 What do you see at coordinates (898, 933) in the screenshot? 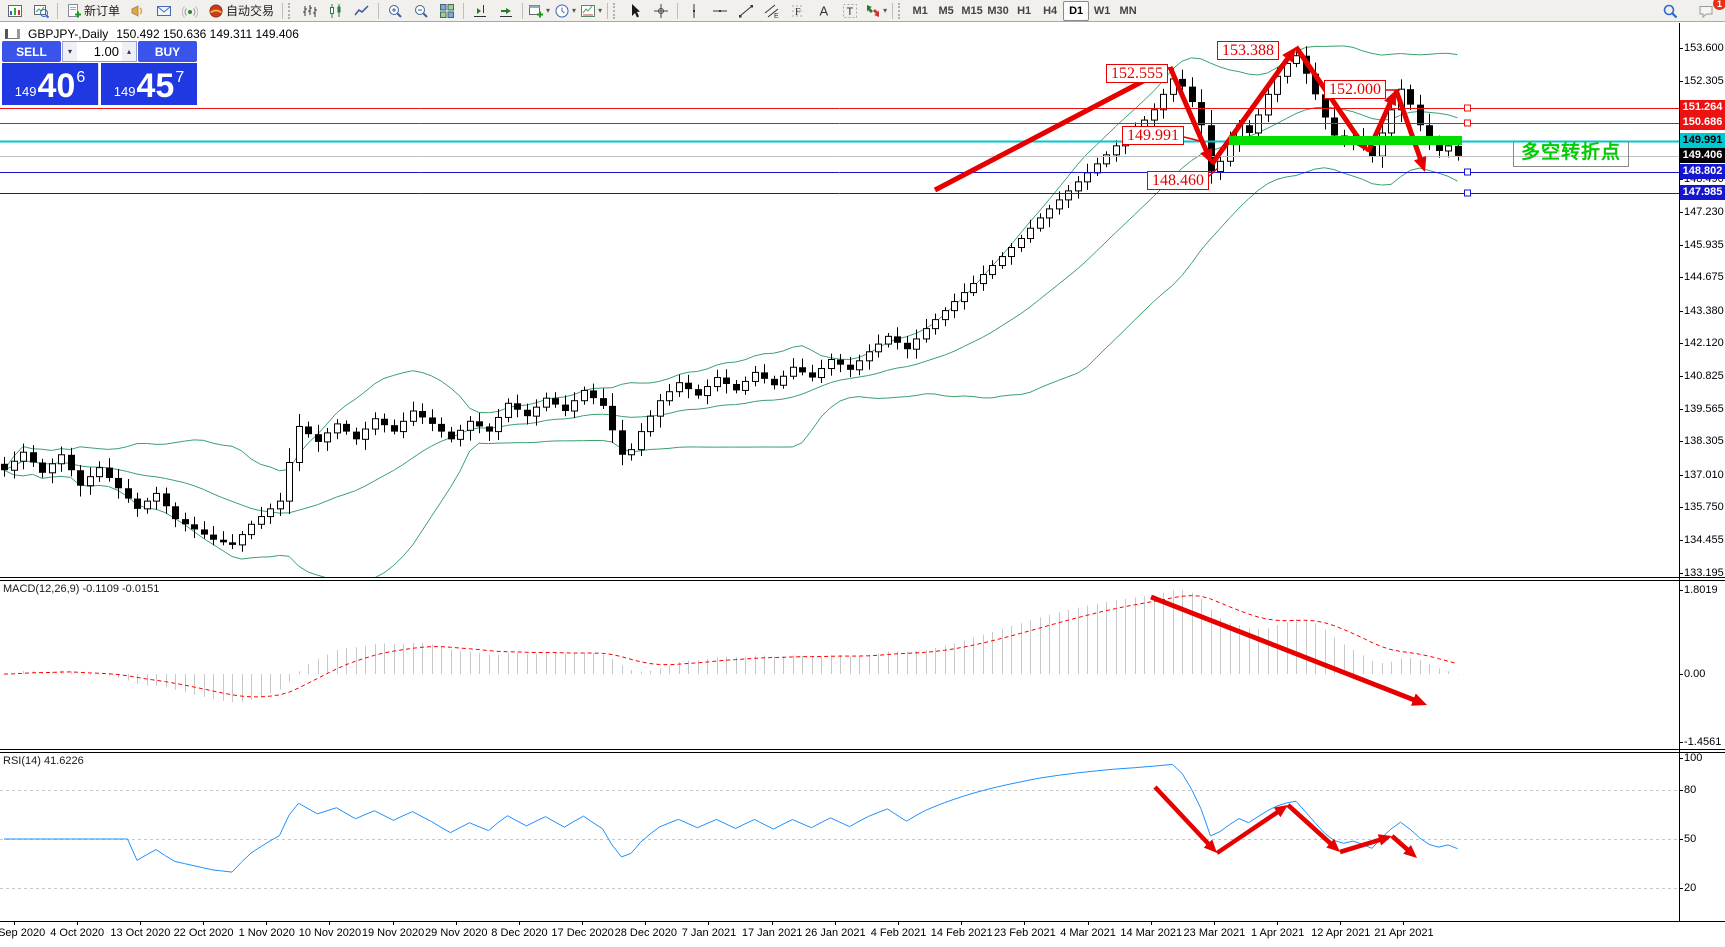
I see `date-tick-label: 4 Feb 2021` at bounding box center [898, 933].